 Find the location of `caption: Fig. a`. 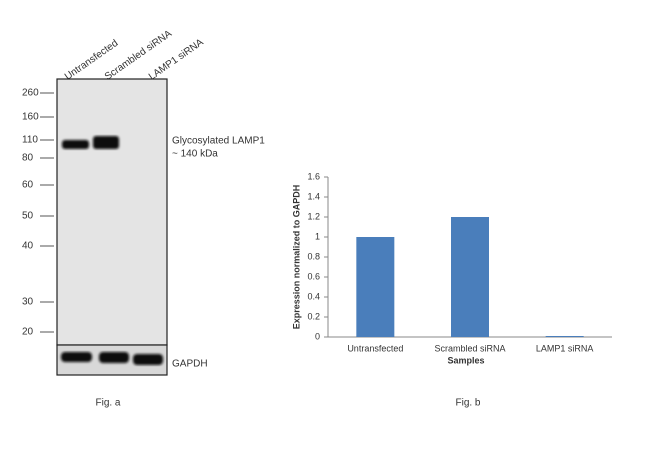

caption: Fig. a is located at coordinates (107, 403).